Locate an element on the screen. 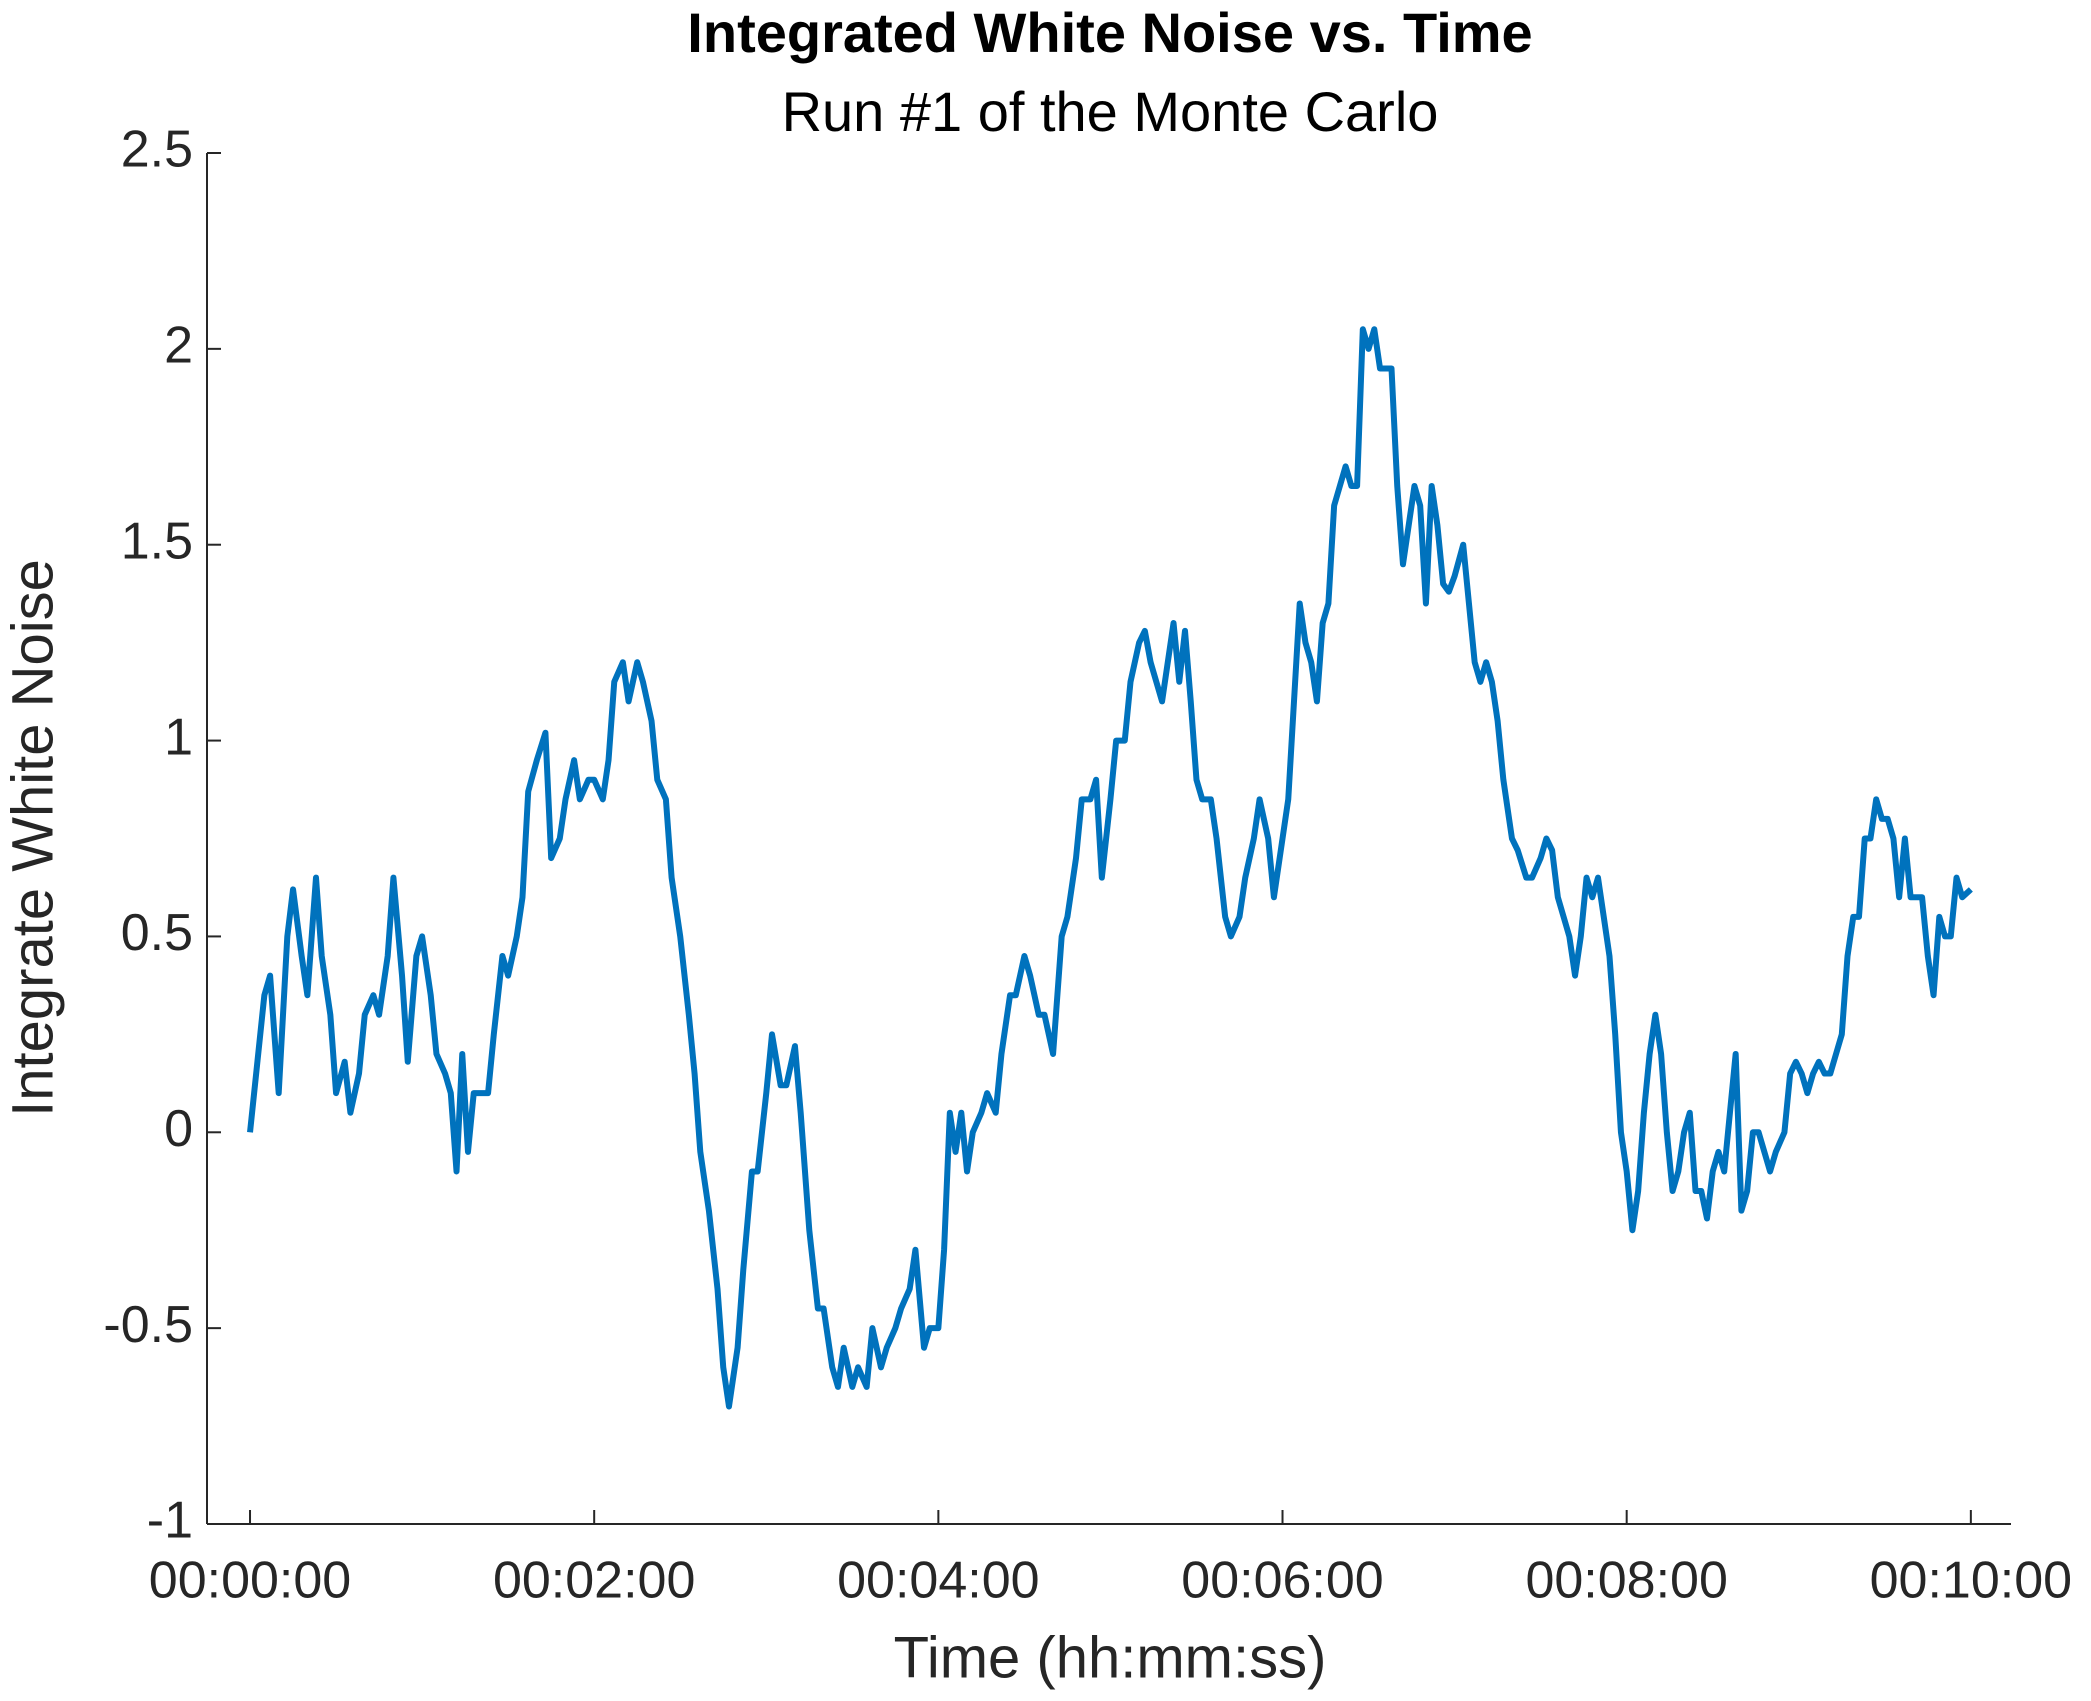  x-tick-label: 00:02:00 is located at coordinates (594, 1581).